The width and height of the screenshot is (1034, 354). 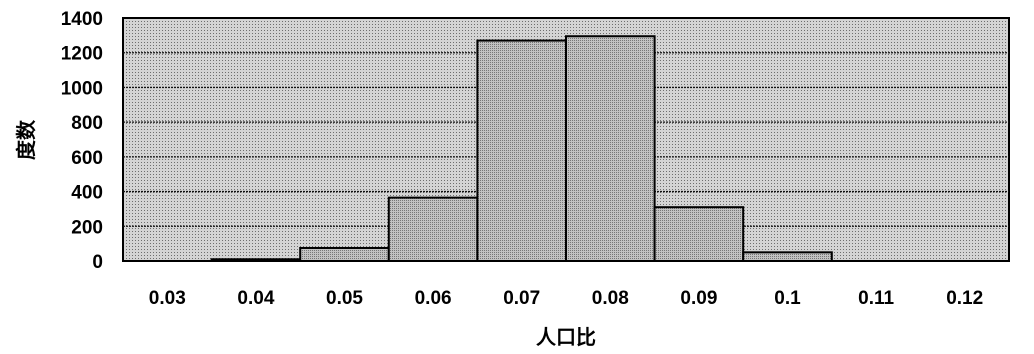 I want to click on x-tick-label: 0.03, so click(x=167, y=298).